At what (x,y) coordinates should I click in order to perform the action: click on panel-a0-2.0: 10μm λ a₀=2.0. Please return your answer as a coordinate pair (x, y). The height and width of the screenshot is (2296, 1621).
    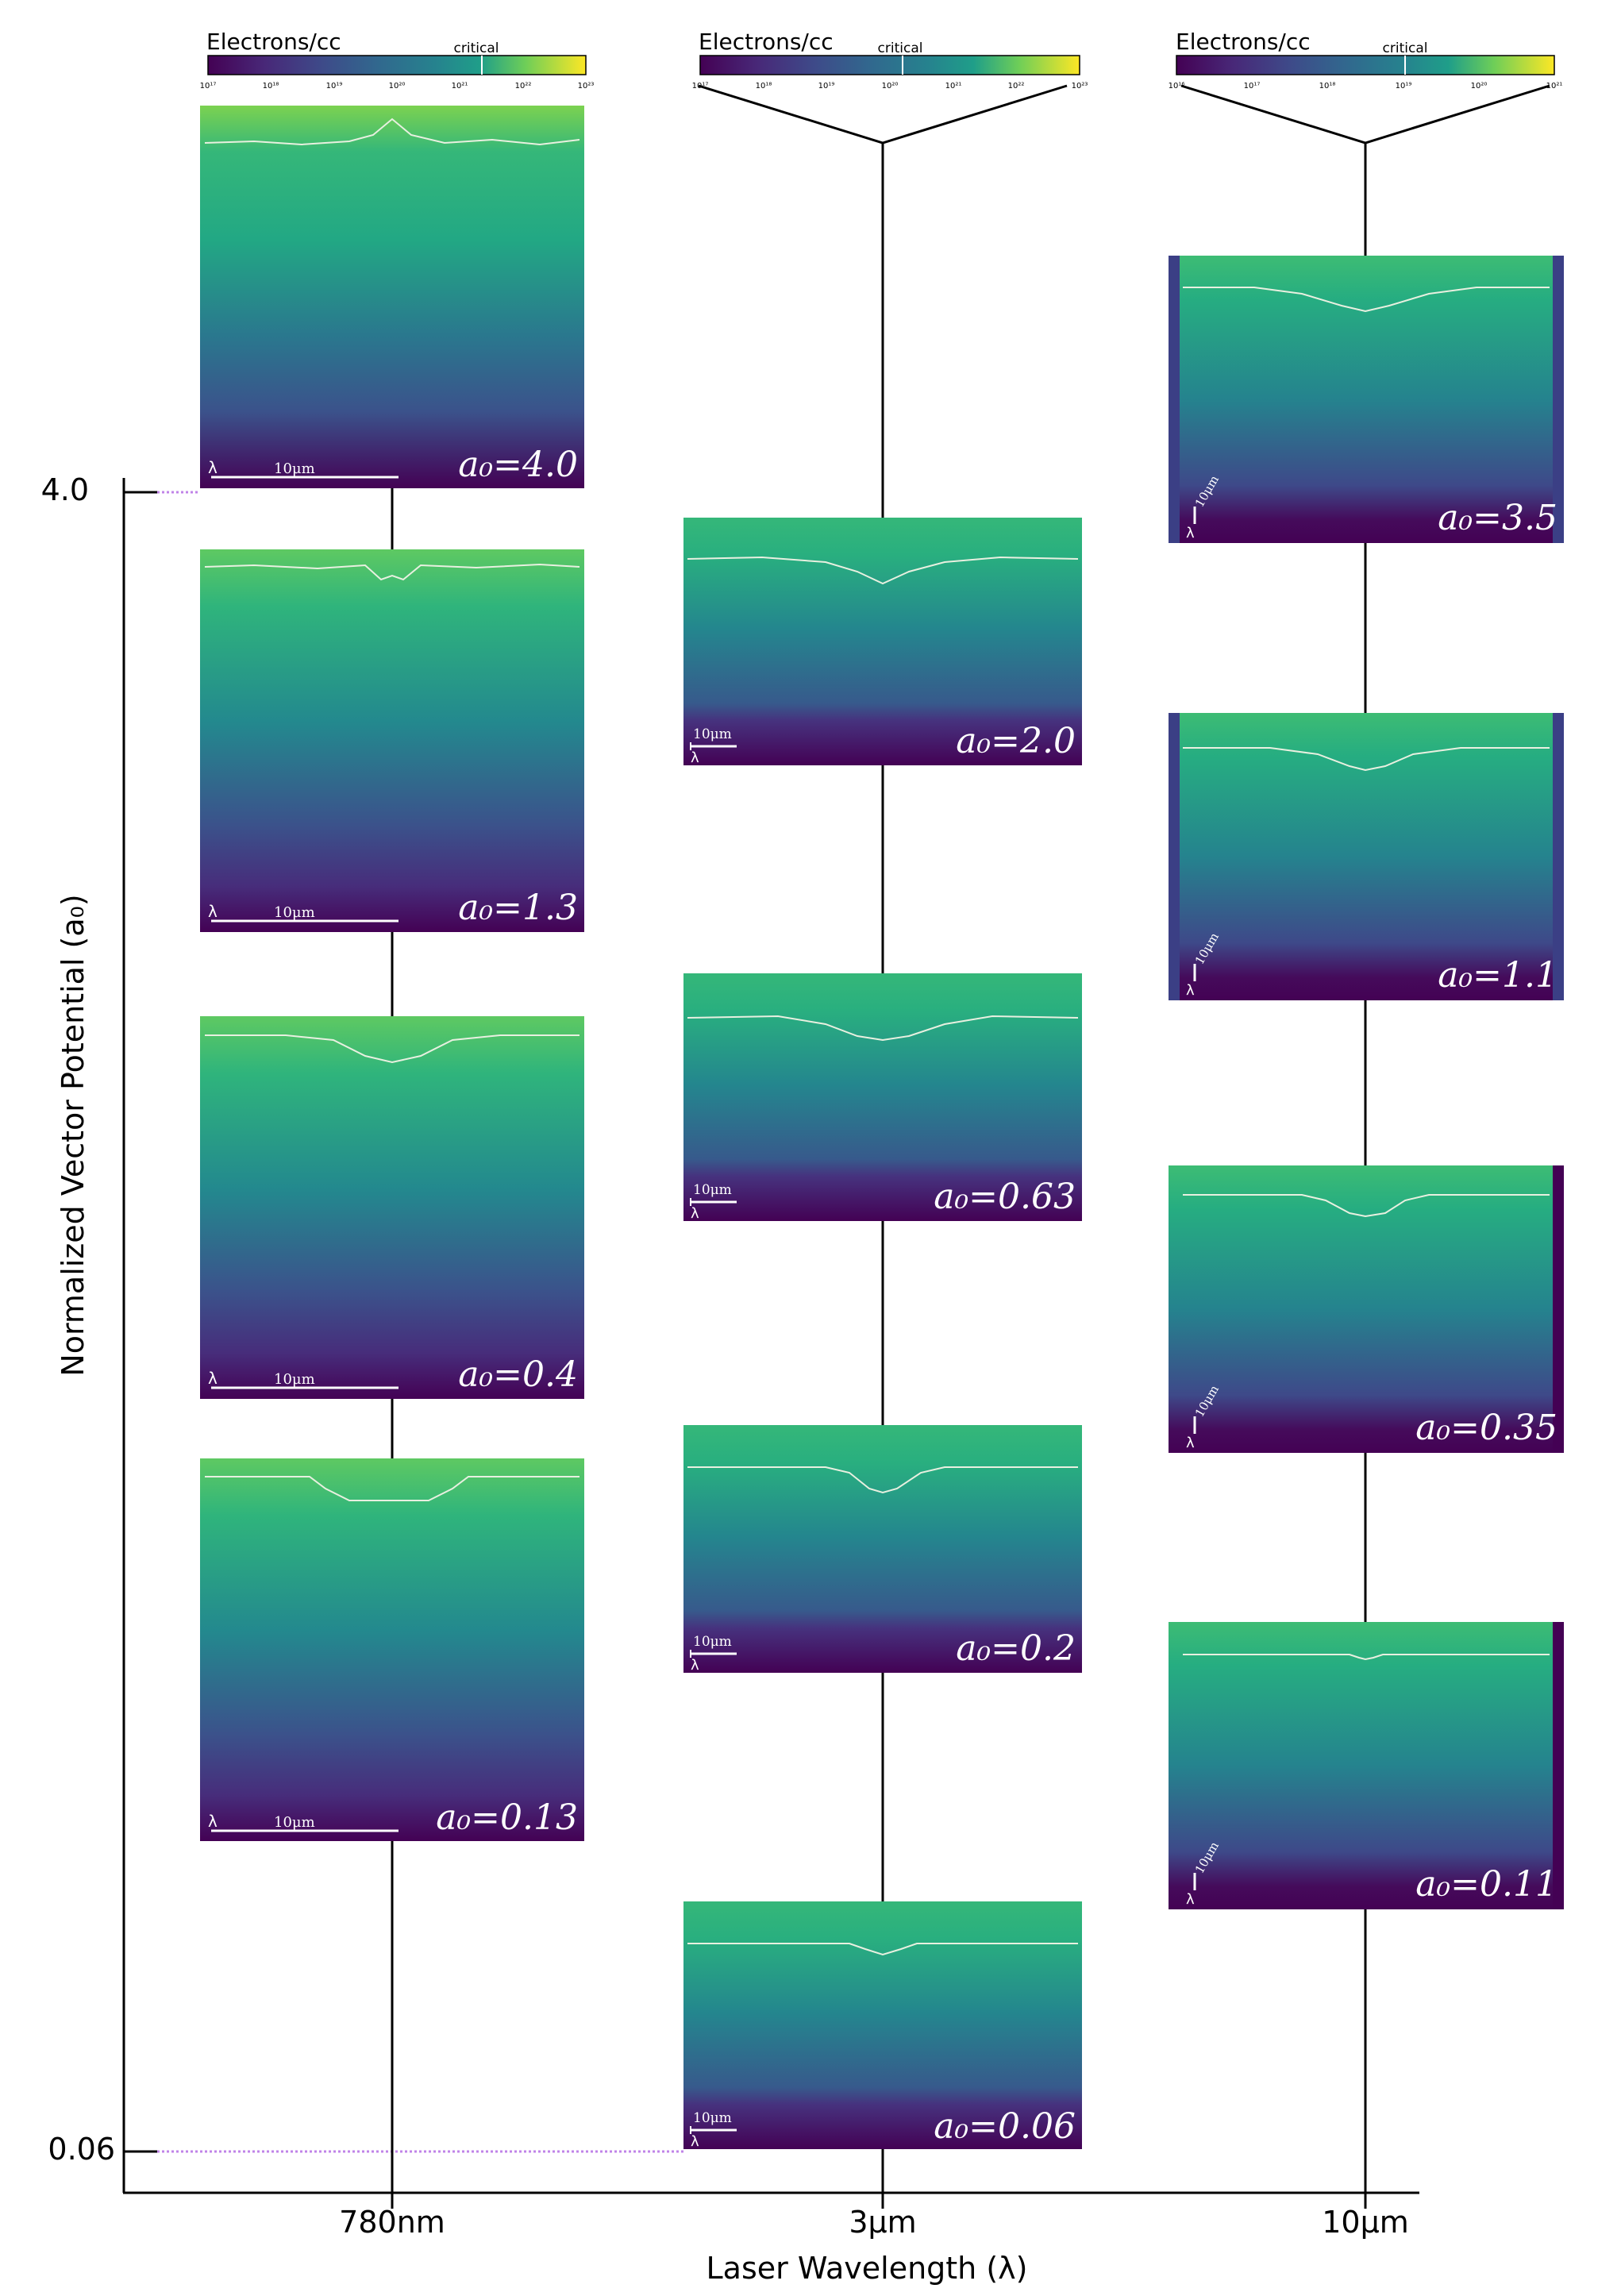
    Looking at the image, I should click on (882, 642).